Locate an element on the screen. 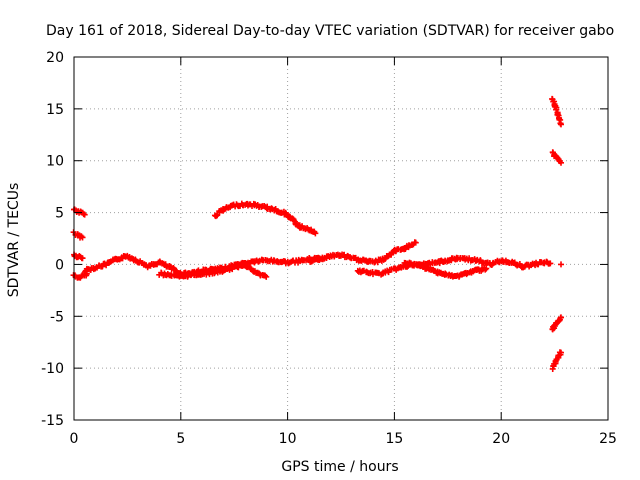  y-tick-label: -15 is located at coordinates (52, 421).